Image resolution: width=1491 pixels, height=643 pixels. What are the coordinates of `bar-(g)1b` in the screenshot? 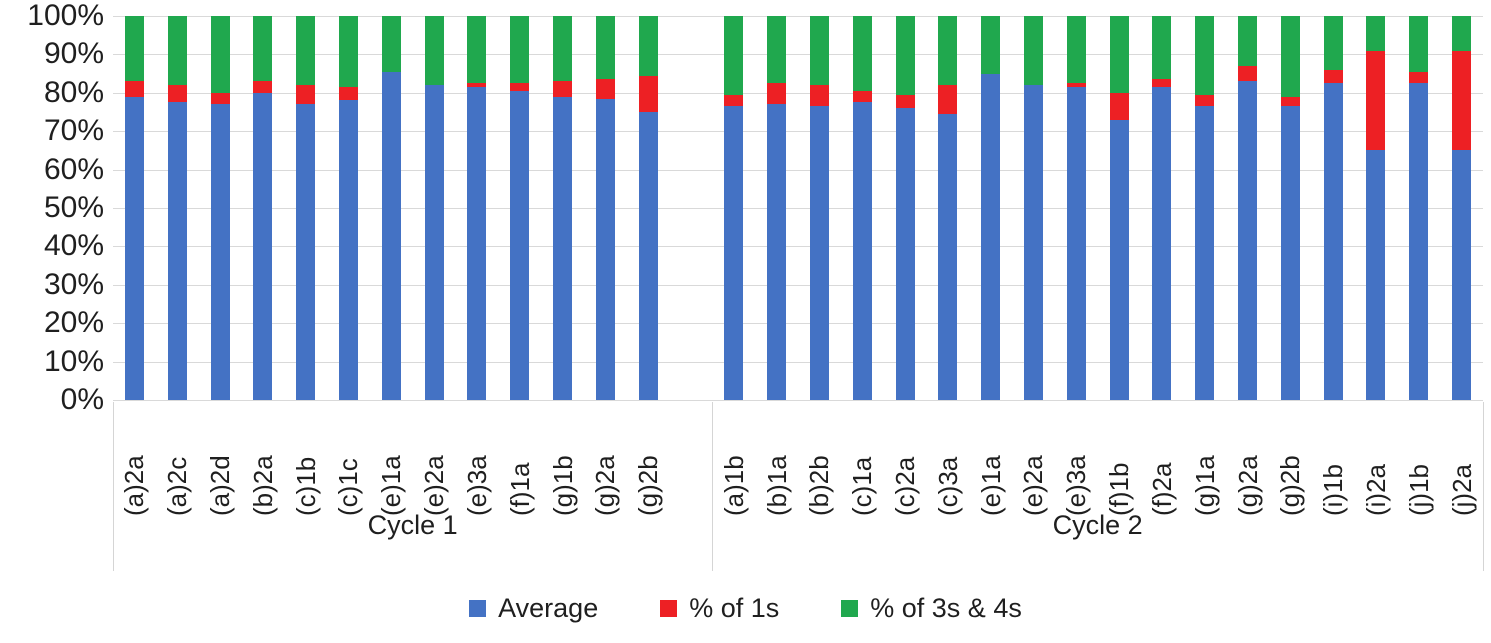 It's located at (563, 208).